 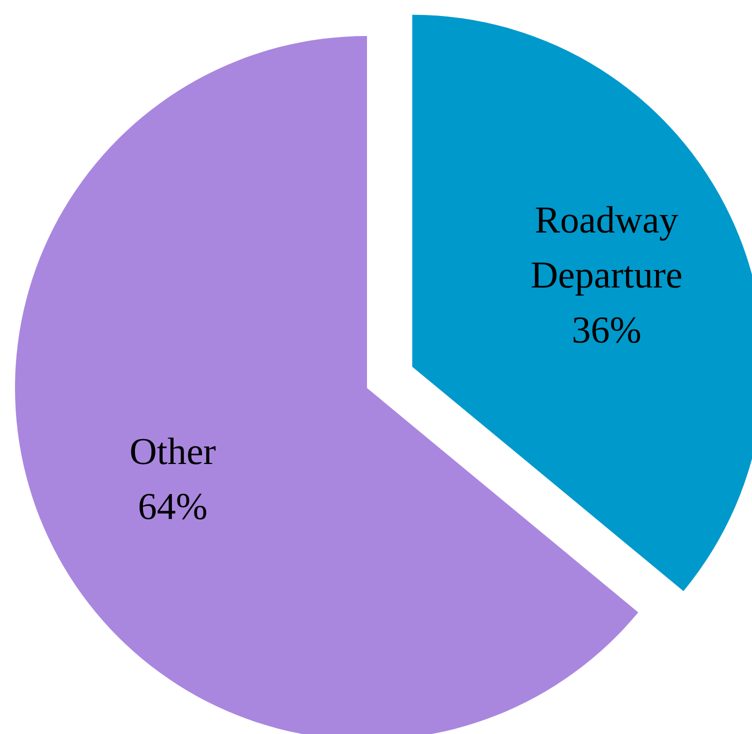 What do you see at coordinates (173, 507) in the screenshot?
I see `data-label: 64%` at bounding box center [173, 507].